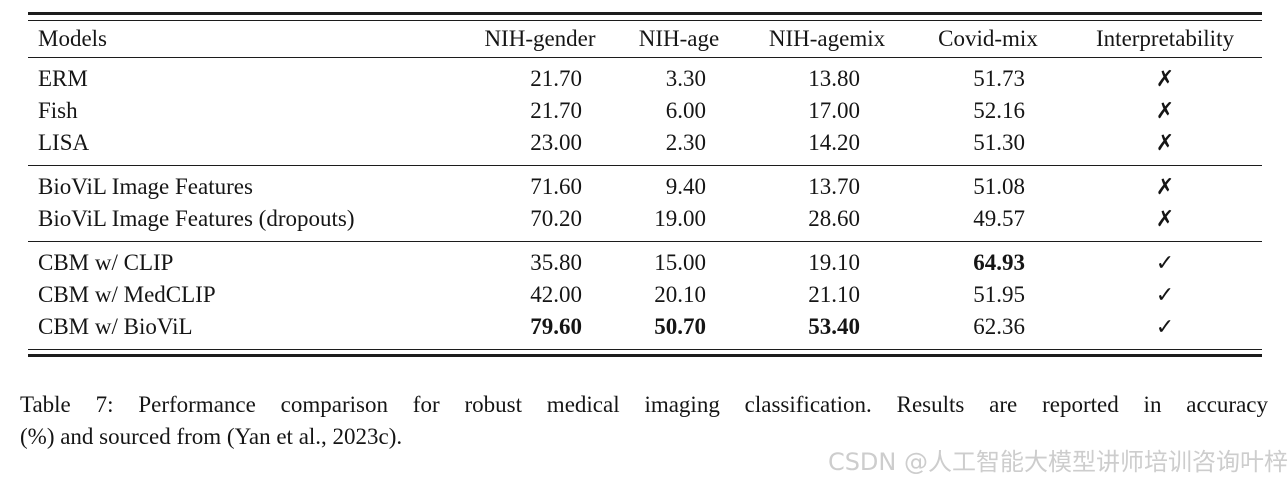 Image resolution: width=1288 pixels, height=481 pixels. What do you see at coordinates (834, 142) in the screenshot?
I see `metric-cell: 14.20` at bounding box center [834, 142].